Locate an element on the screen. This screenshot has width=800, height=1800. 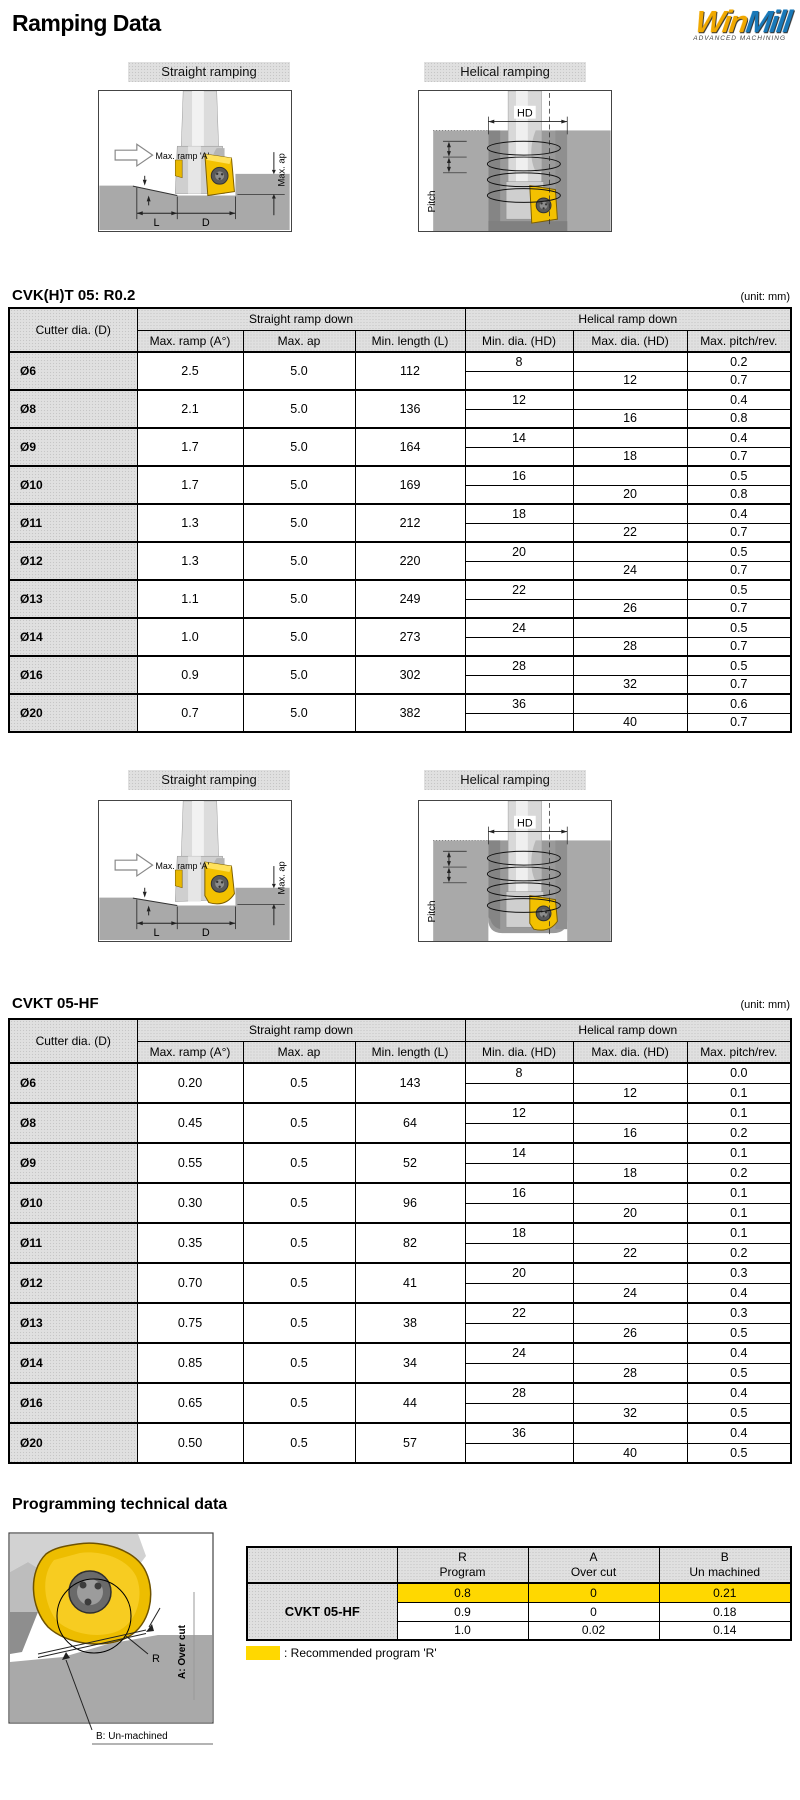
program-row: 1.0 0.02 0.14 is located at coordinates (519, 1630).